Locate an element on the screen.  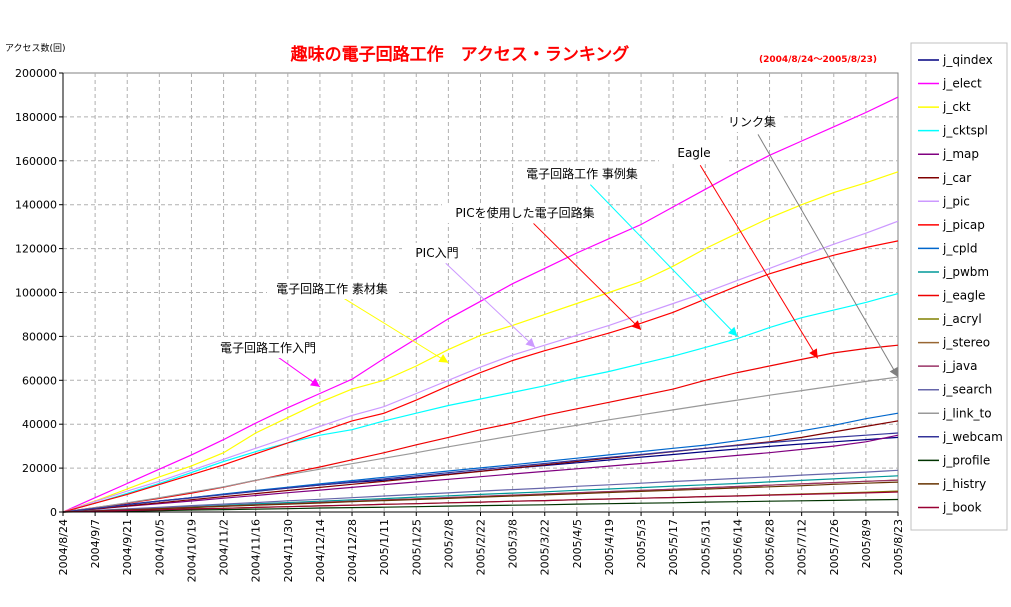
series-line-j_histry is located at coordinates (480, 497).